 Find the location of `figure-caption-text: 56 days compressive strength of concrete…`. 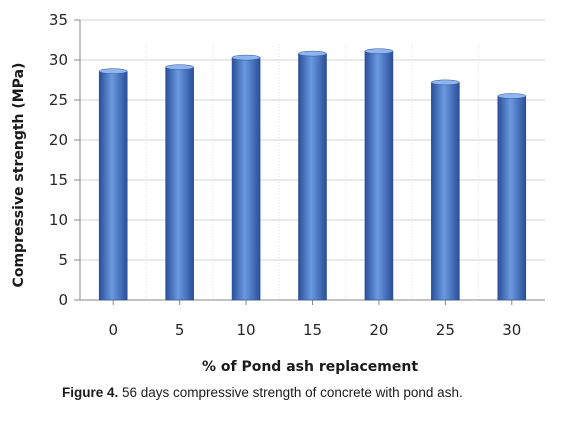

figure-caption-text: 56 days compressive strength of concrete… is located at coordinates (290, 392).